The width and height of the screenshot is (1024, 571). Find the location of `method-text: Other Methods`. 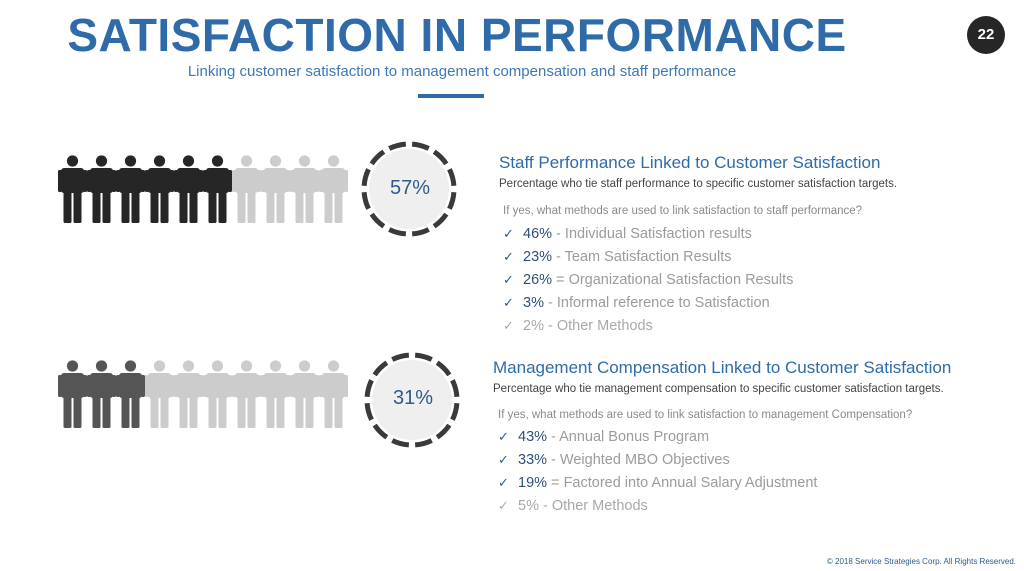

method-text: Other Methods is located at coordinates (604, 326).